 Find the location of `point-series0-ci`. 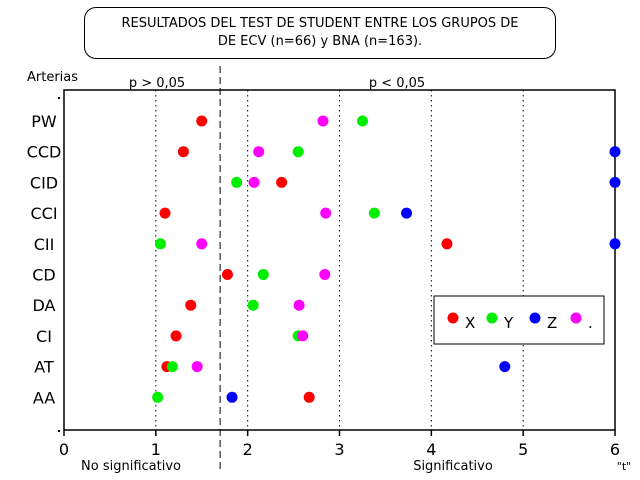

point-series0-ci is located at coordinates (176, 336).